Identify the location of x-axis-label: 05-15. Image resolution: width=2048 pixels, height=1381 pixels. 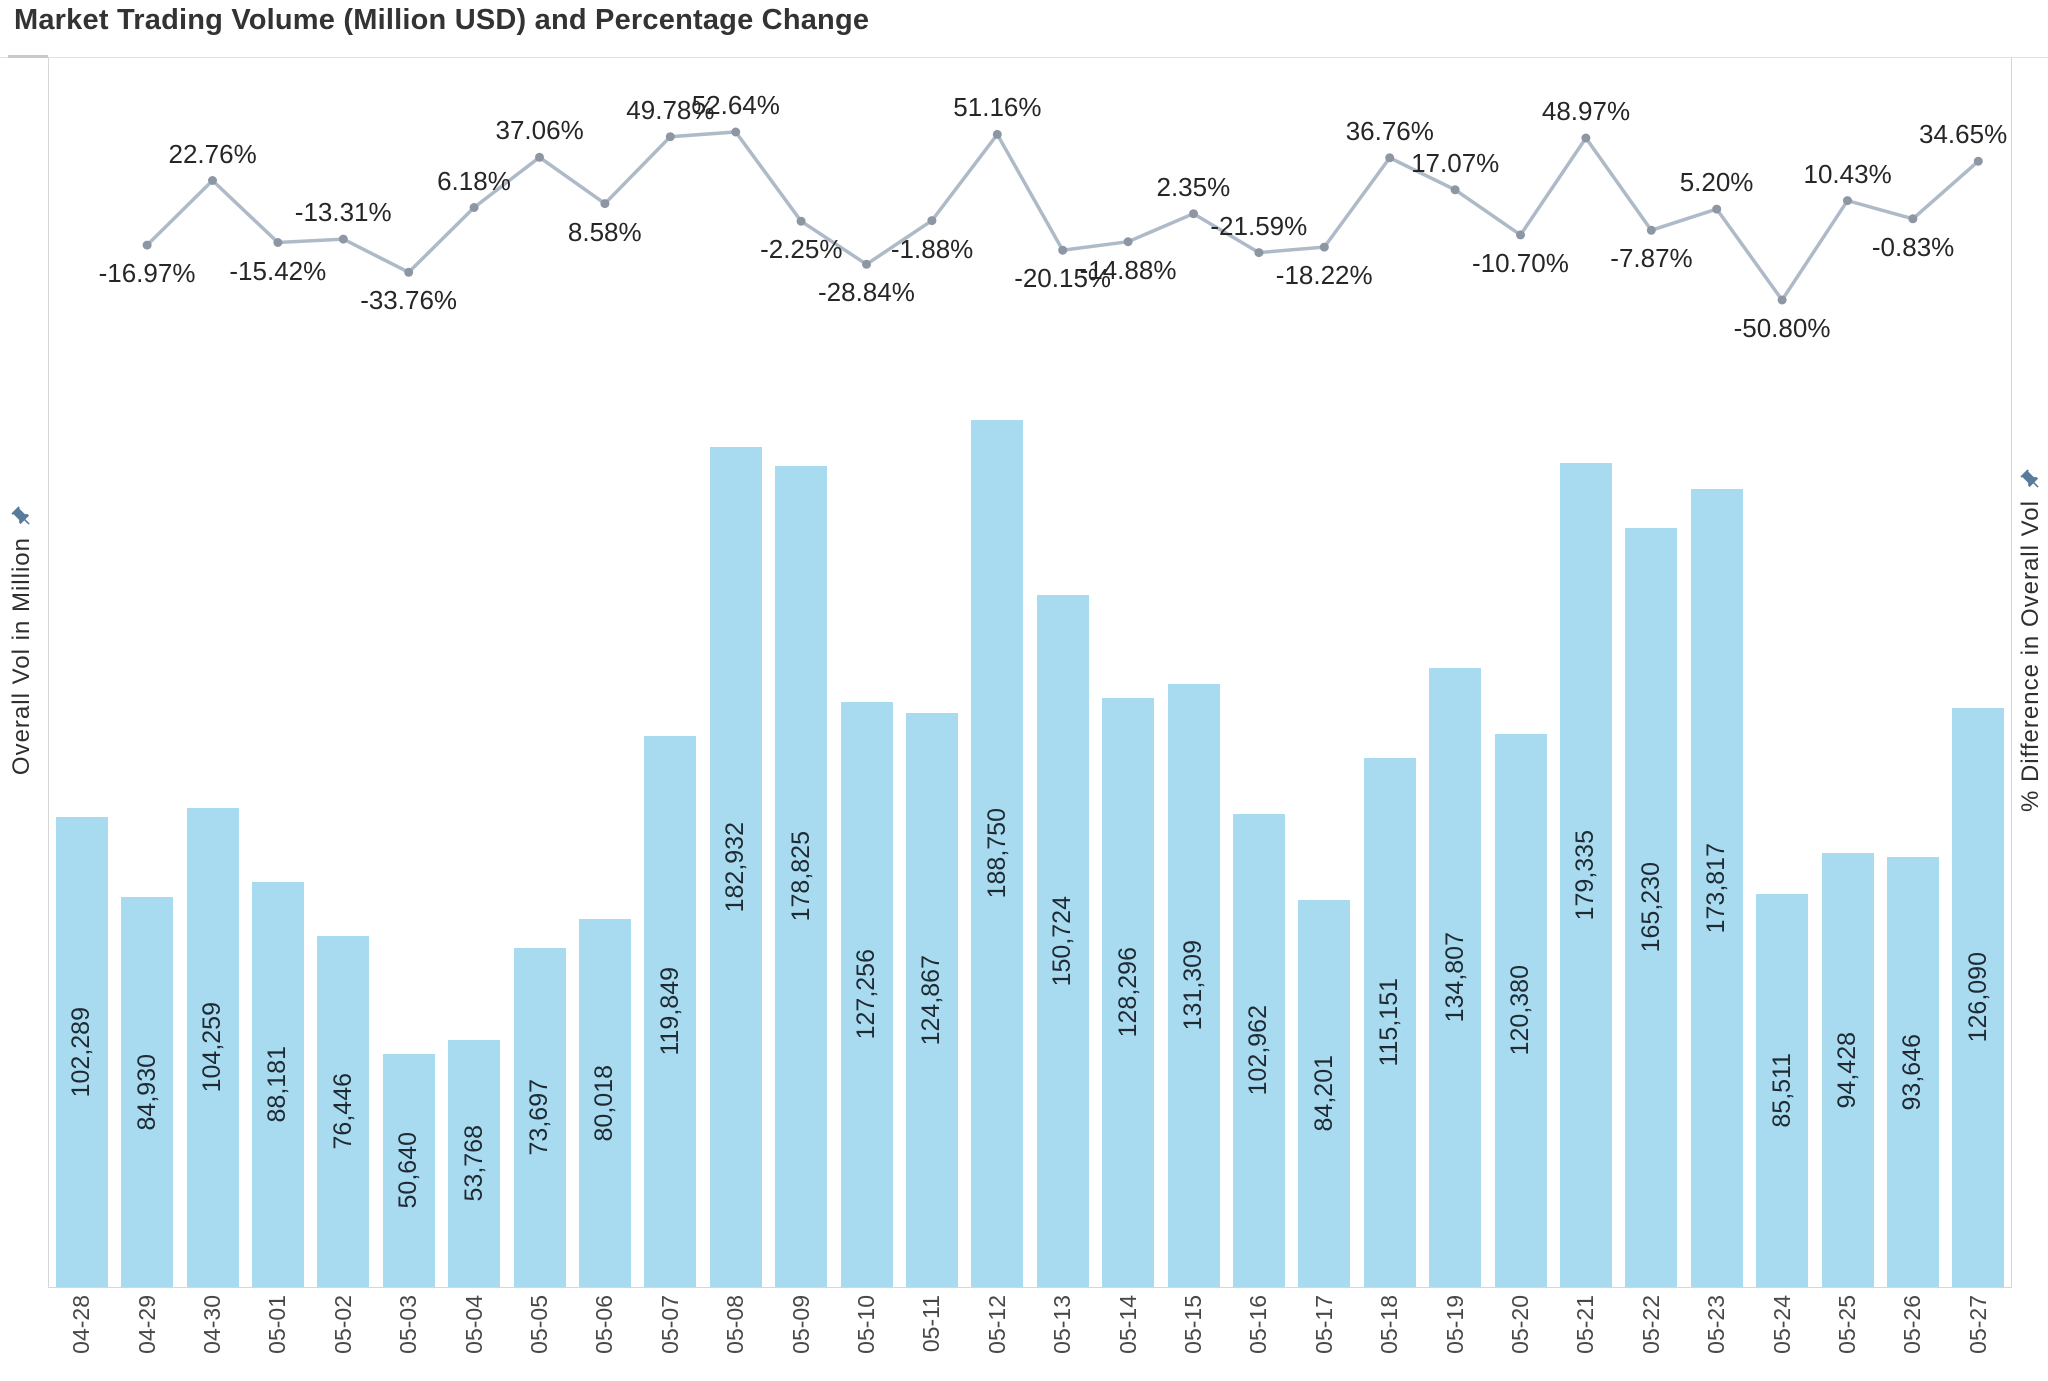
(1193, 1324).